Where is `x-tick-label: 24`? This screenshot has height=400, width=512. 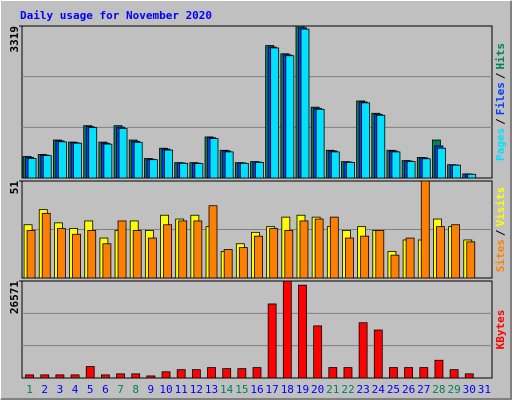
x-tick-label: 24 is located at coordinates (379, 389).